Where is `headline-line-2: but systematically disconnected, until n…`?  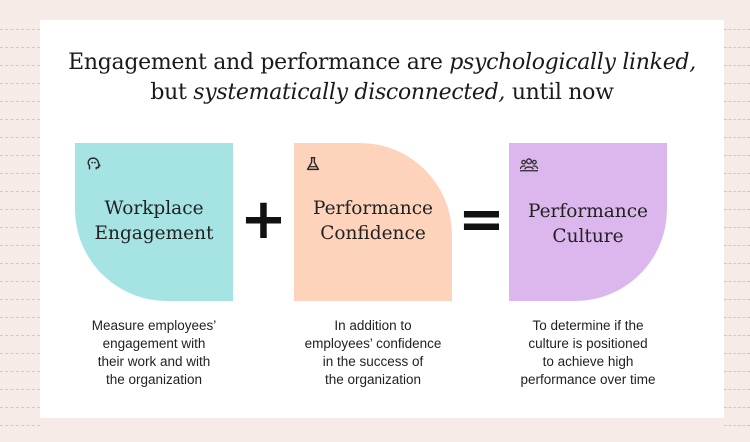 headline-line-2: but systematically disconnected, until n… is located at coordinates (382, 93).